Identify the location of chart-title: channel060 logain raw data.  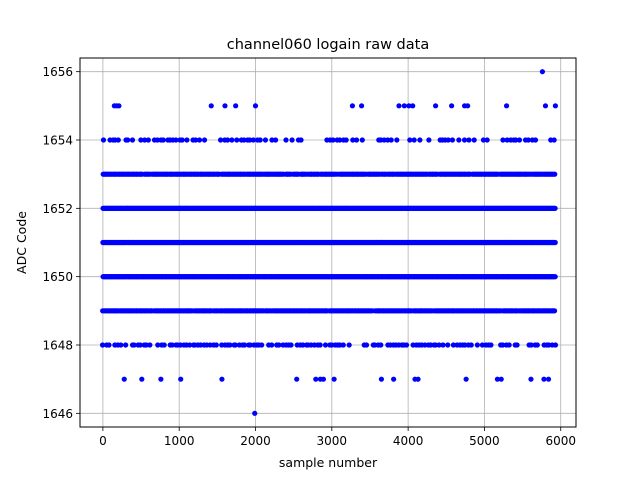
(328, 45).